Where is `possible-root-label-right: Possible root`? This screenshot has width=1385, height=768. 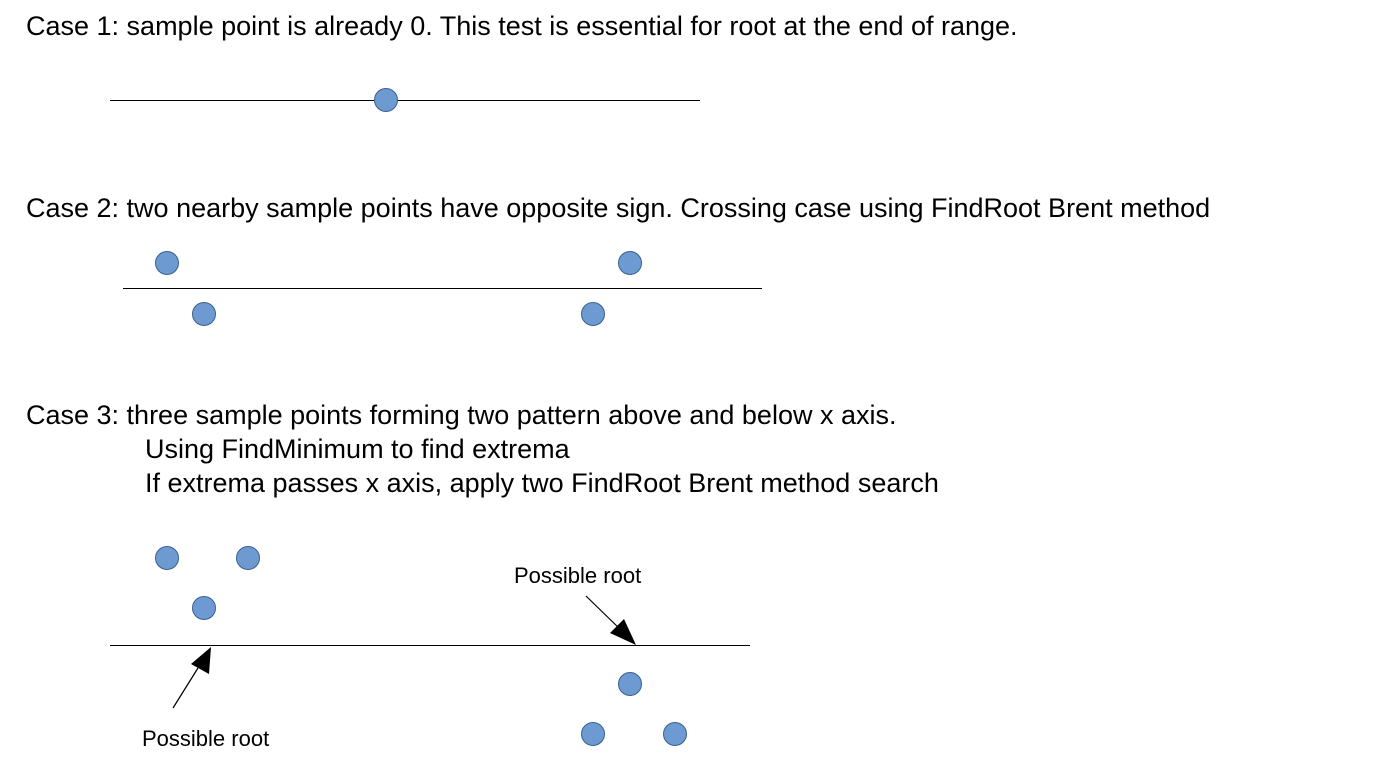
possible-root-label-right: Possible root is located at coordinates (578, 575).